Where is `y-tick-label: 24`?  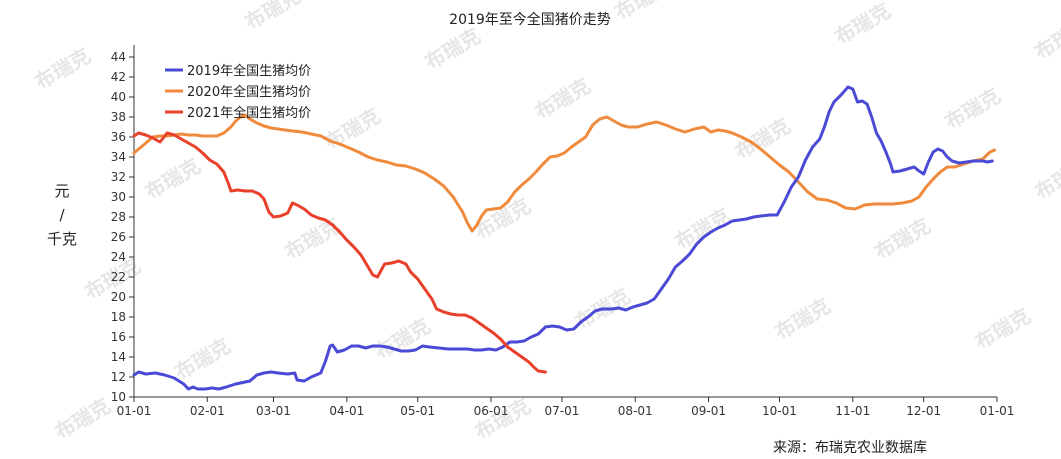
y-tick-label: 24 is located at coordinates (118, 257).